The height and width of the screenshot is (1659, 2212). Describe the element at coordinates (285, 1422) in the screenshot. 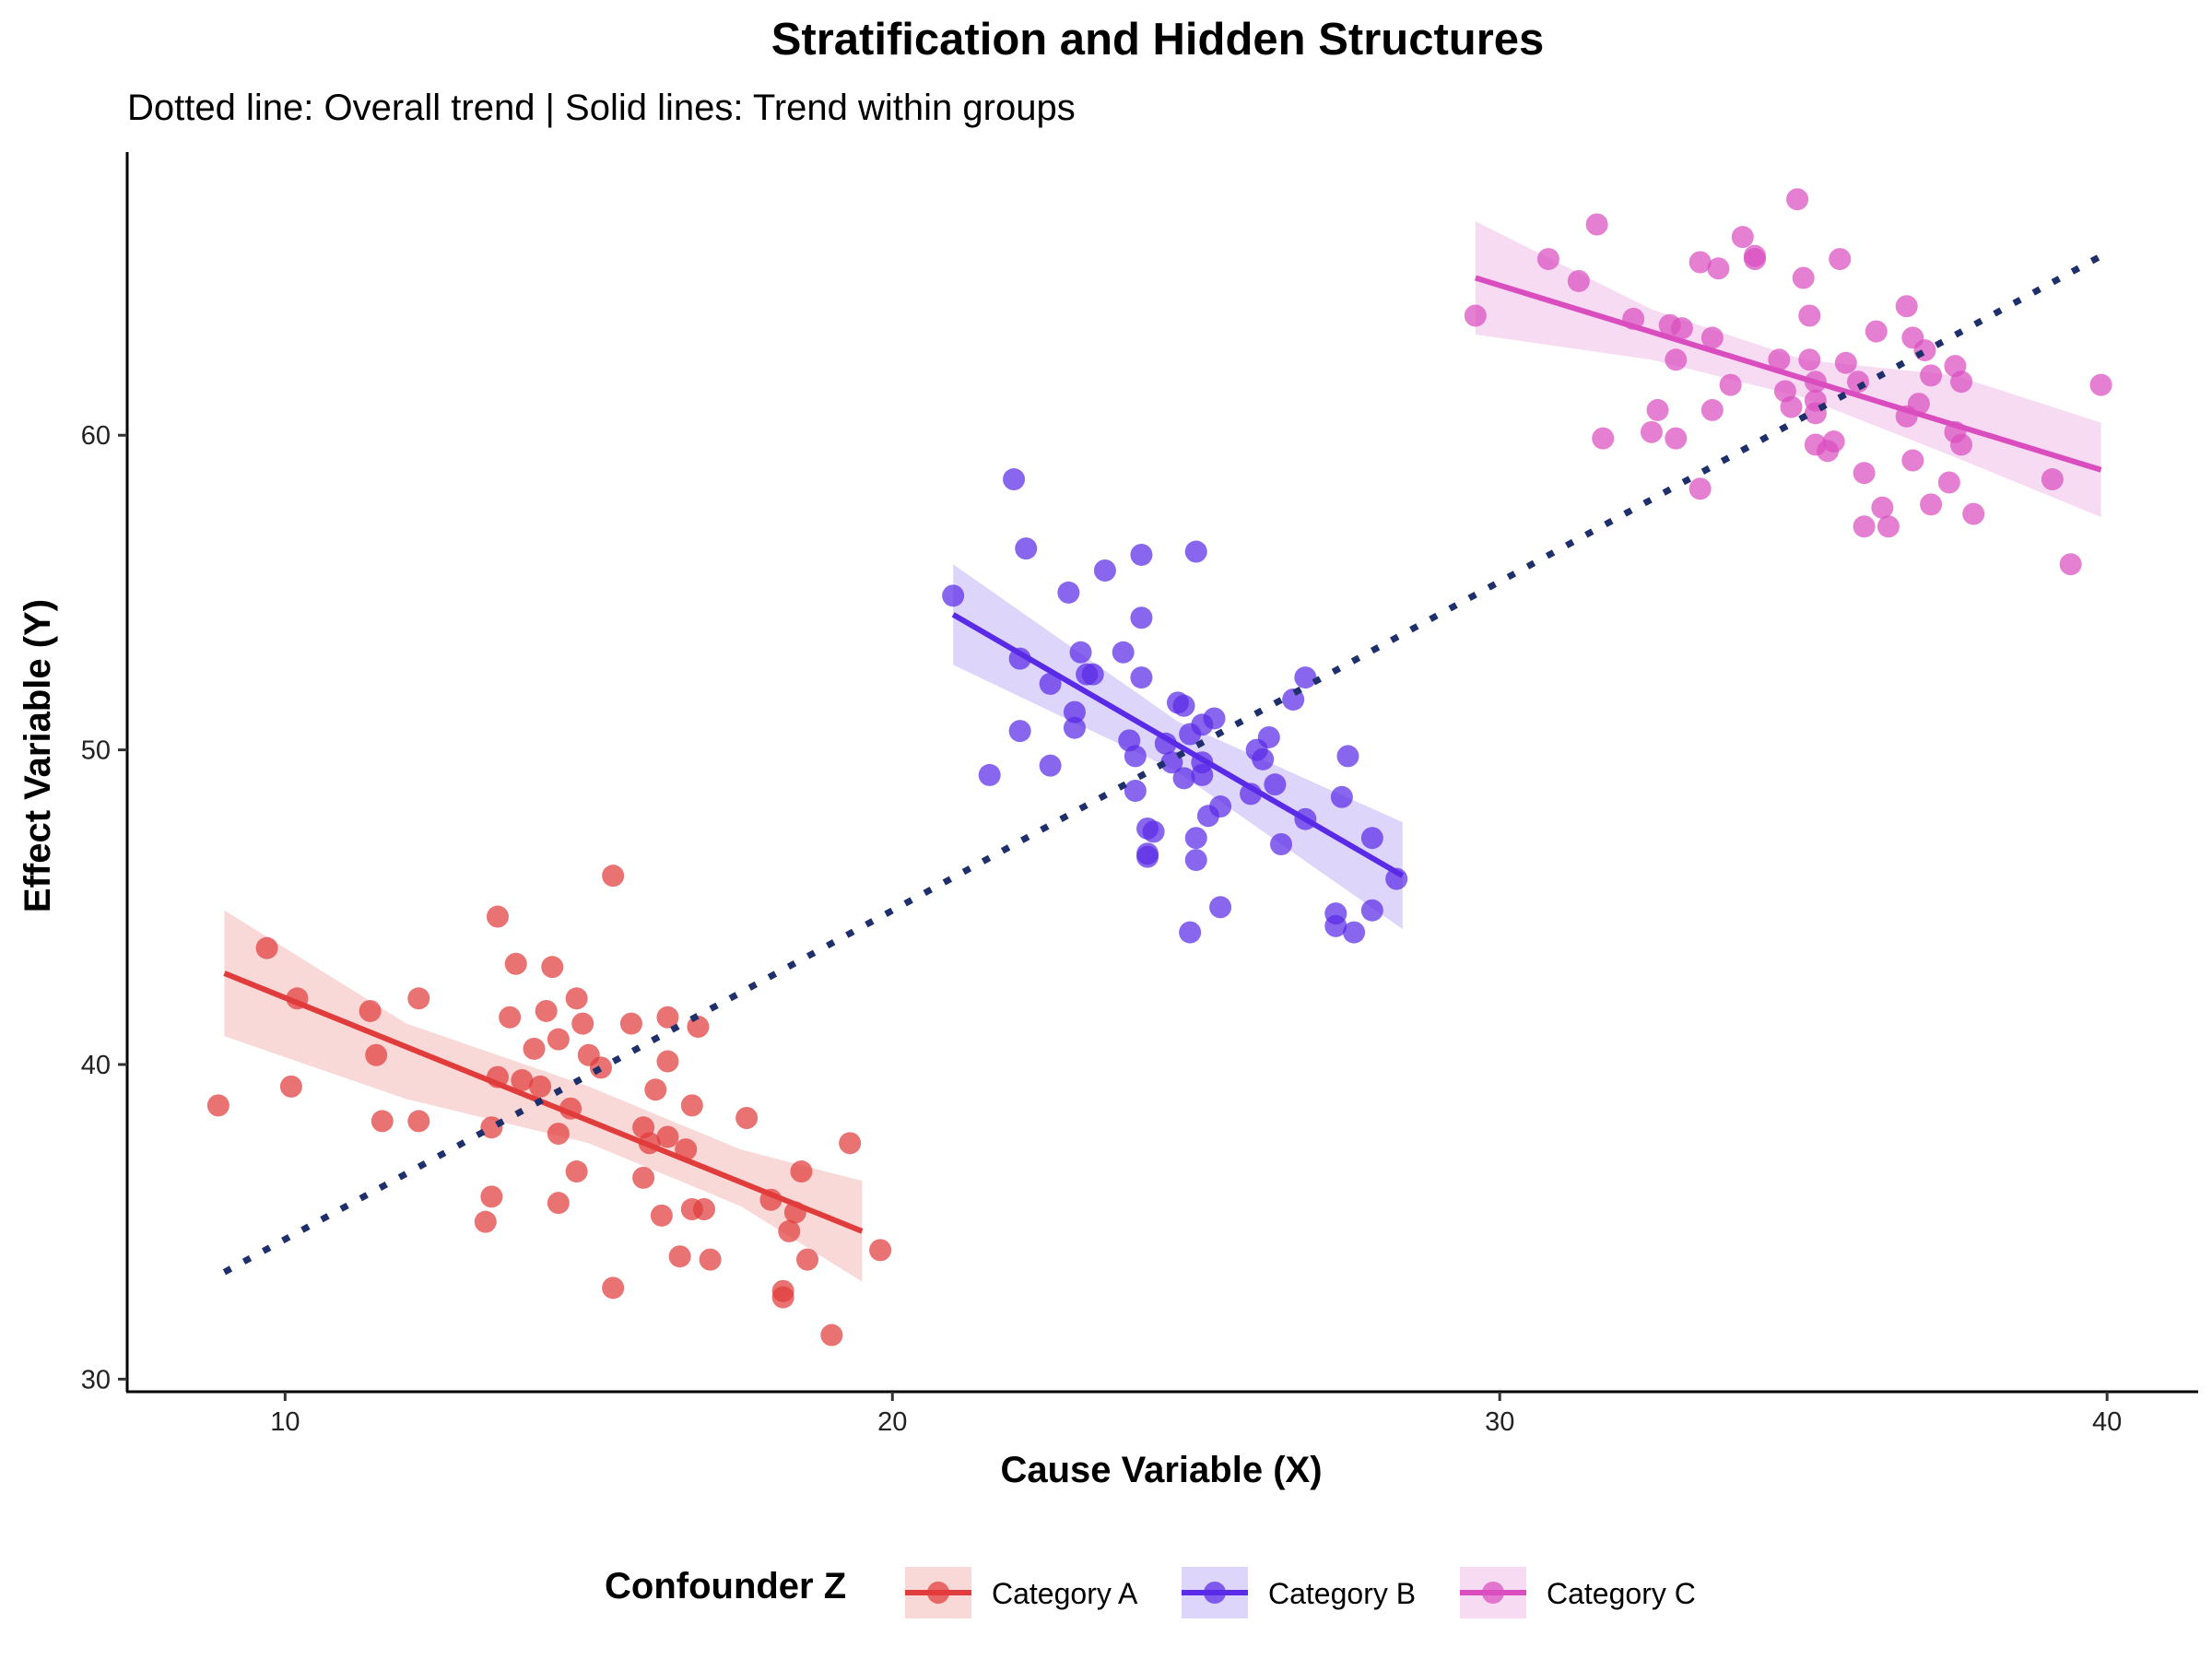

I see `x-tick-label: 10` at that location.